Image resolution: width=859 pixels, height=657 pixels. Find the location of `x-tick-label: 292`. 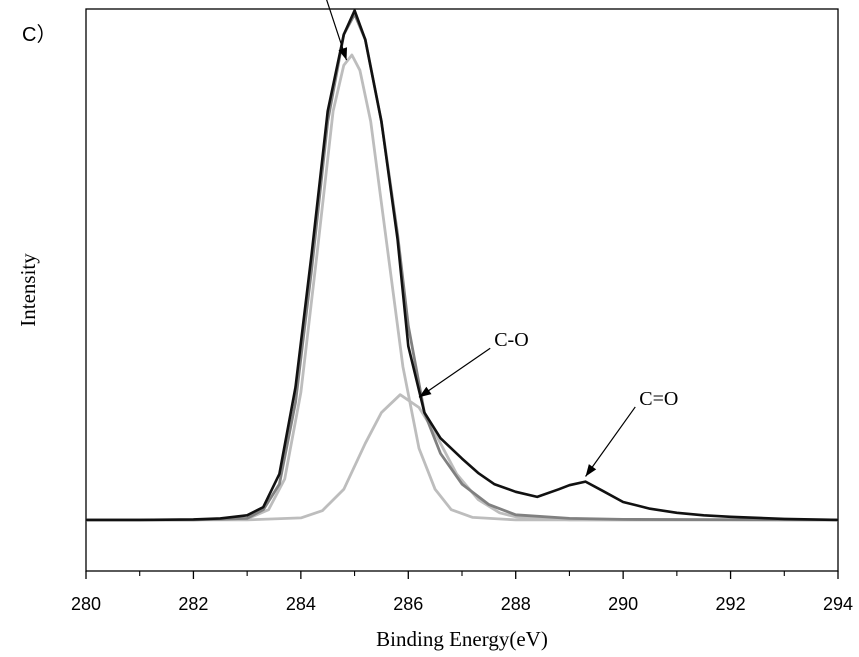

x-tick-label: 292 is located at coordinates (731, 604).